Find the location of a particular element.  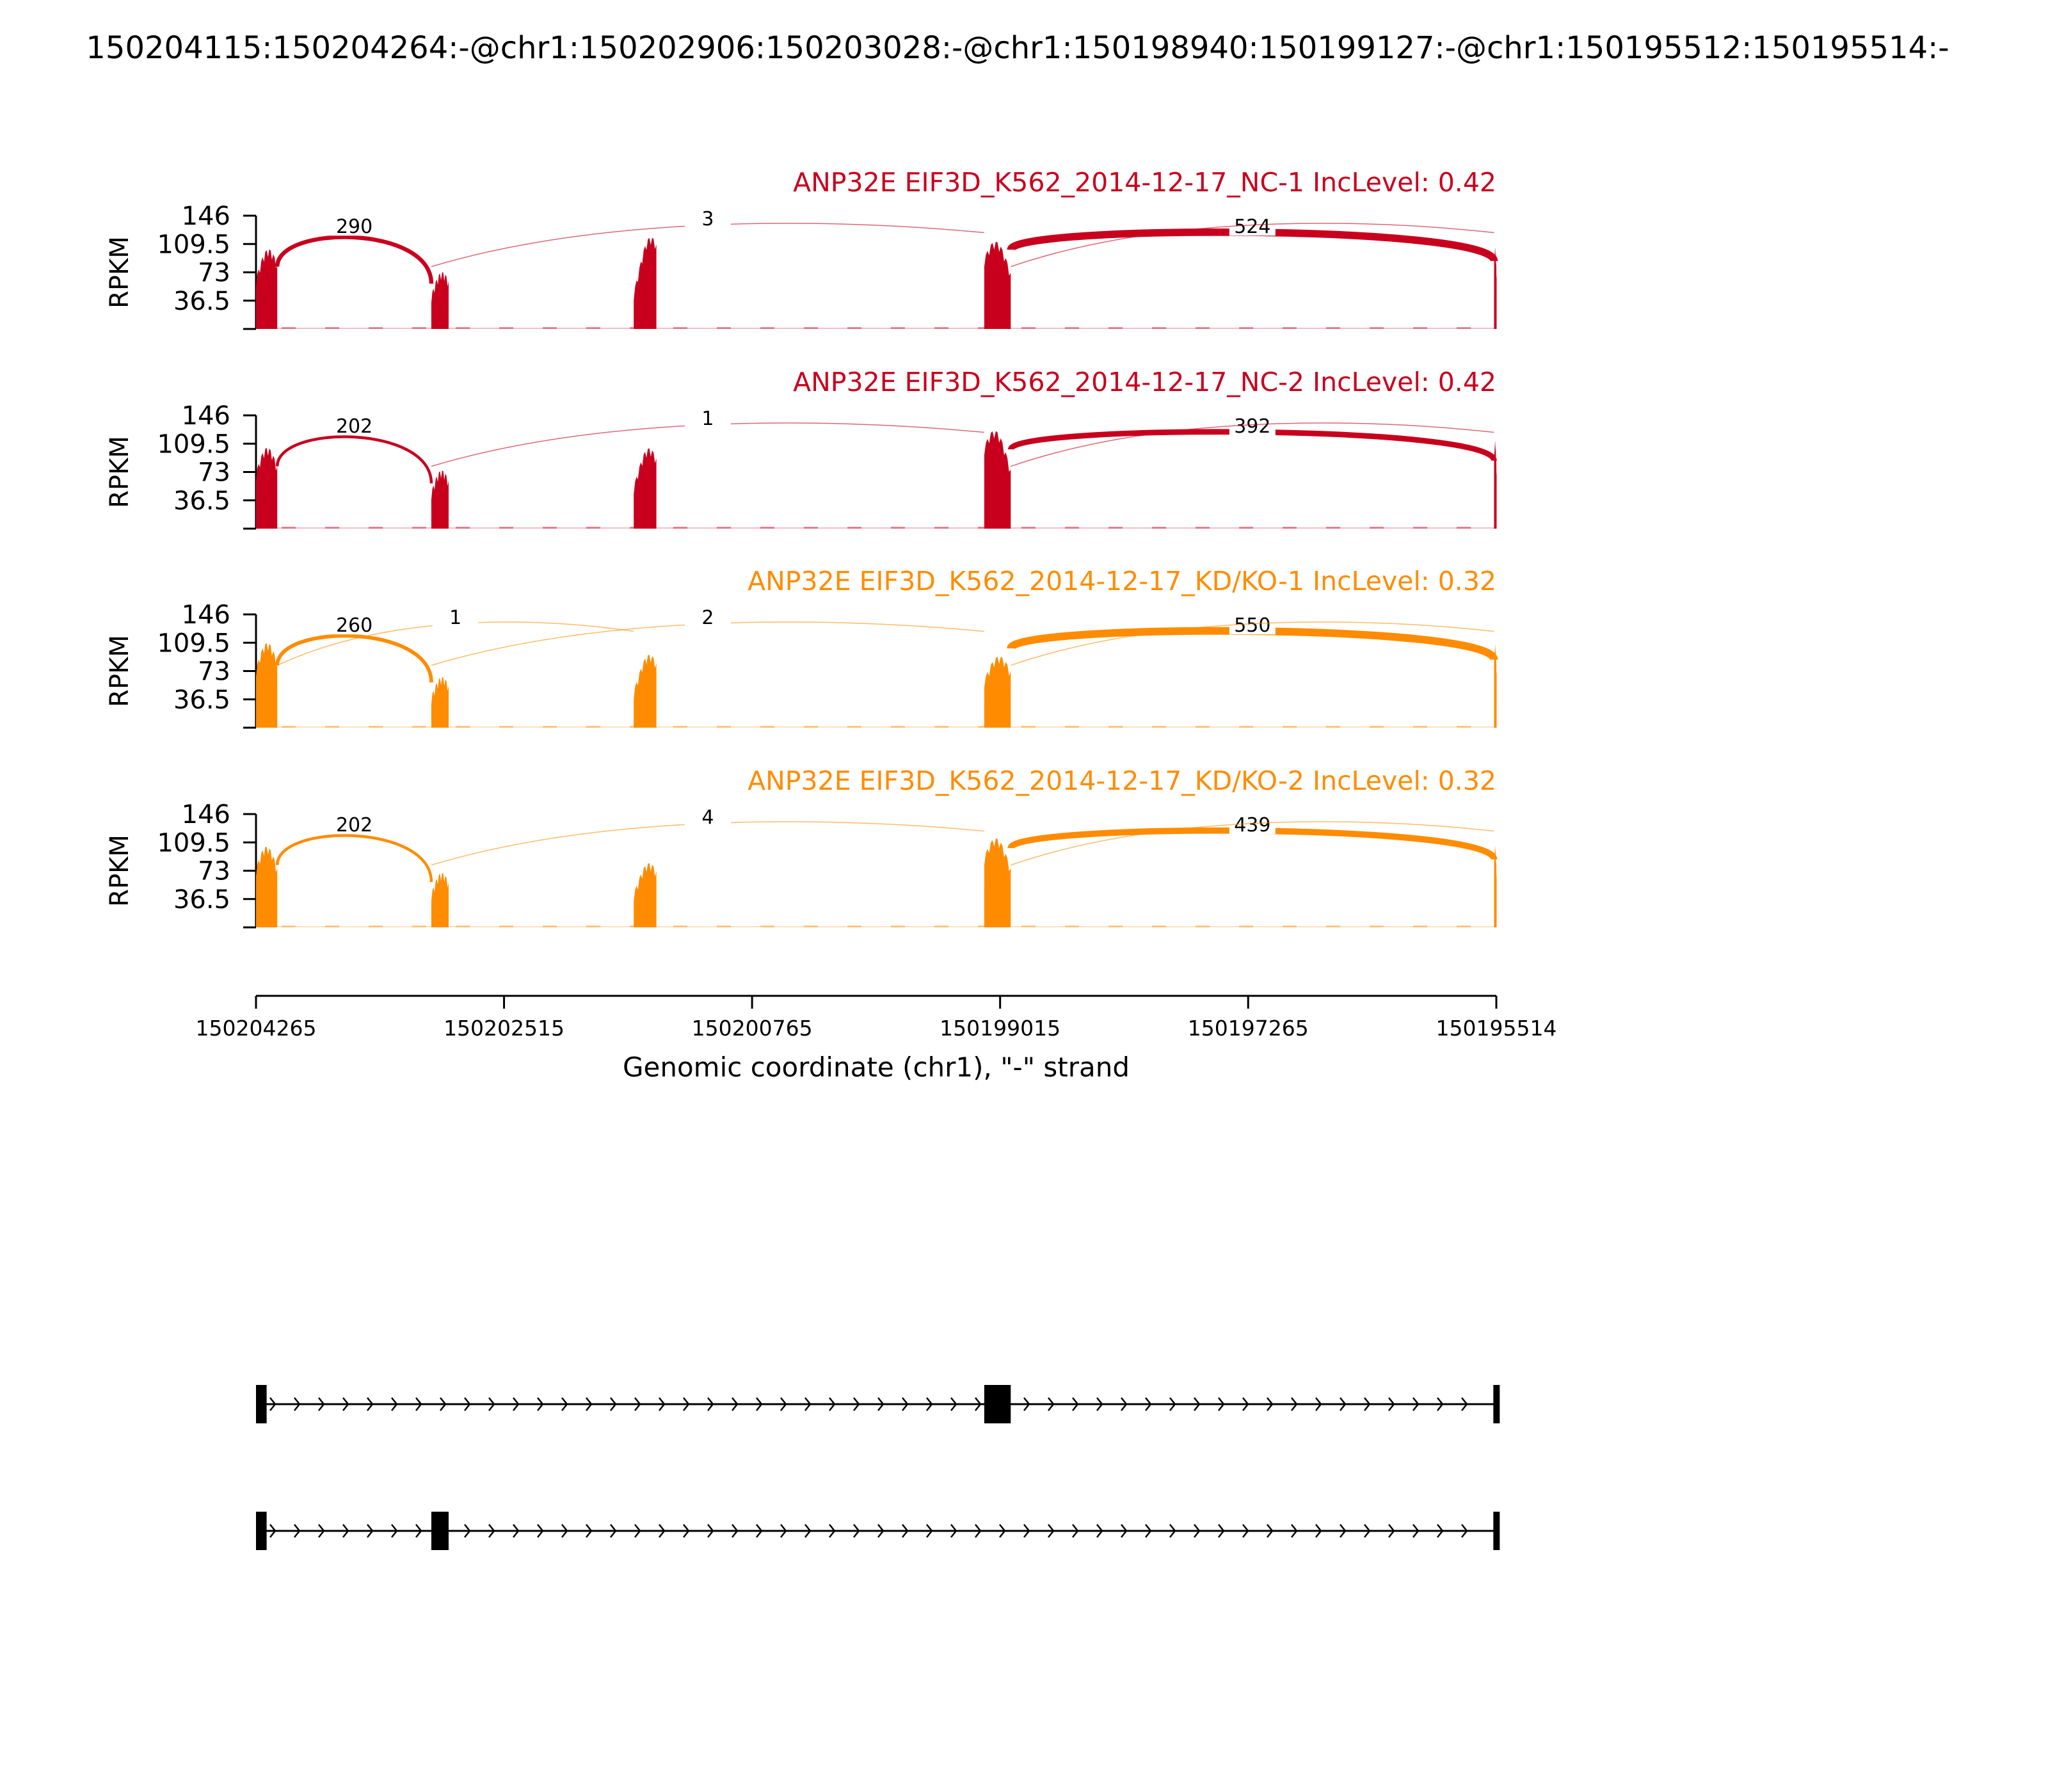

junction-count-label: 524 is located at coordinates (1252, 227).